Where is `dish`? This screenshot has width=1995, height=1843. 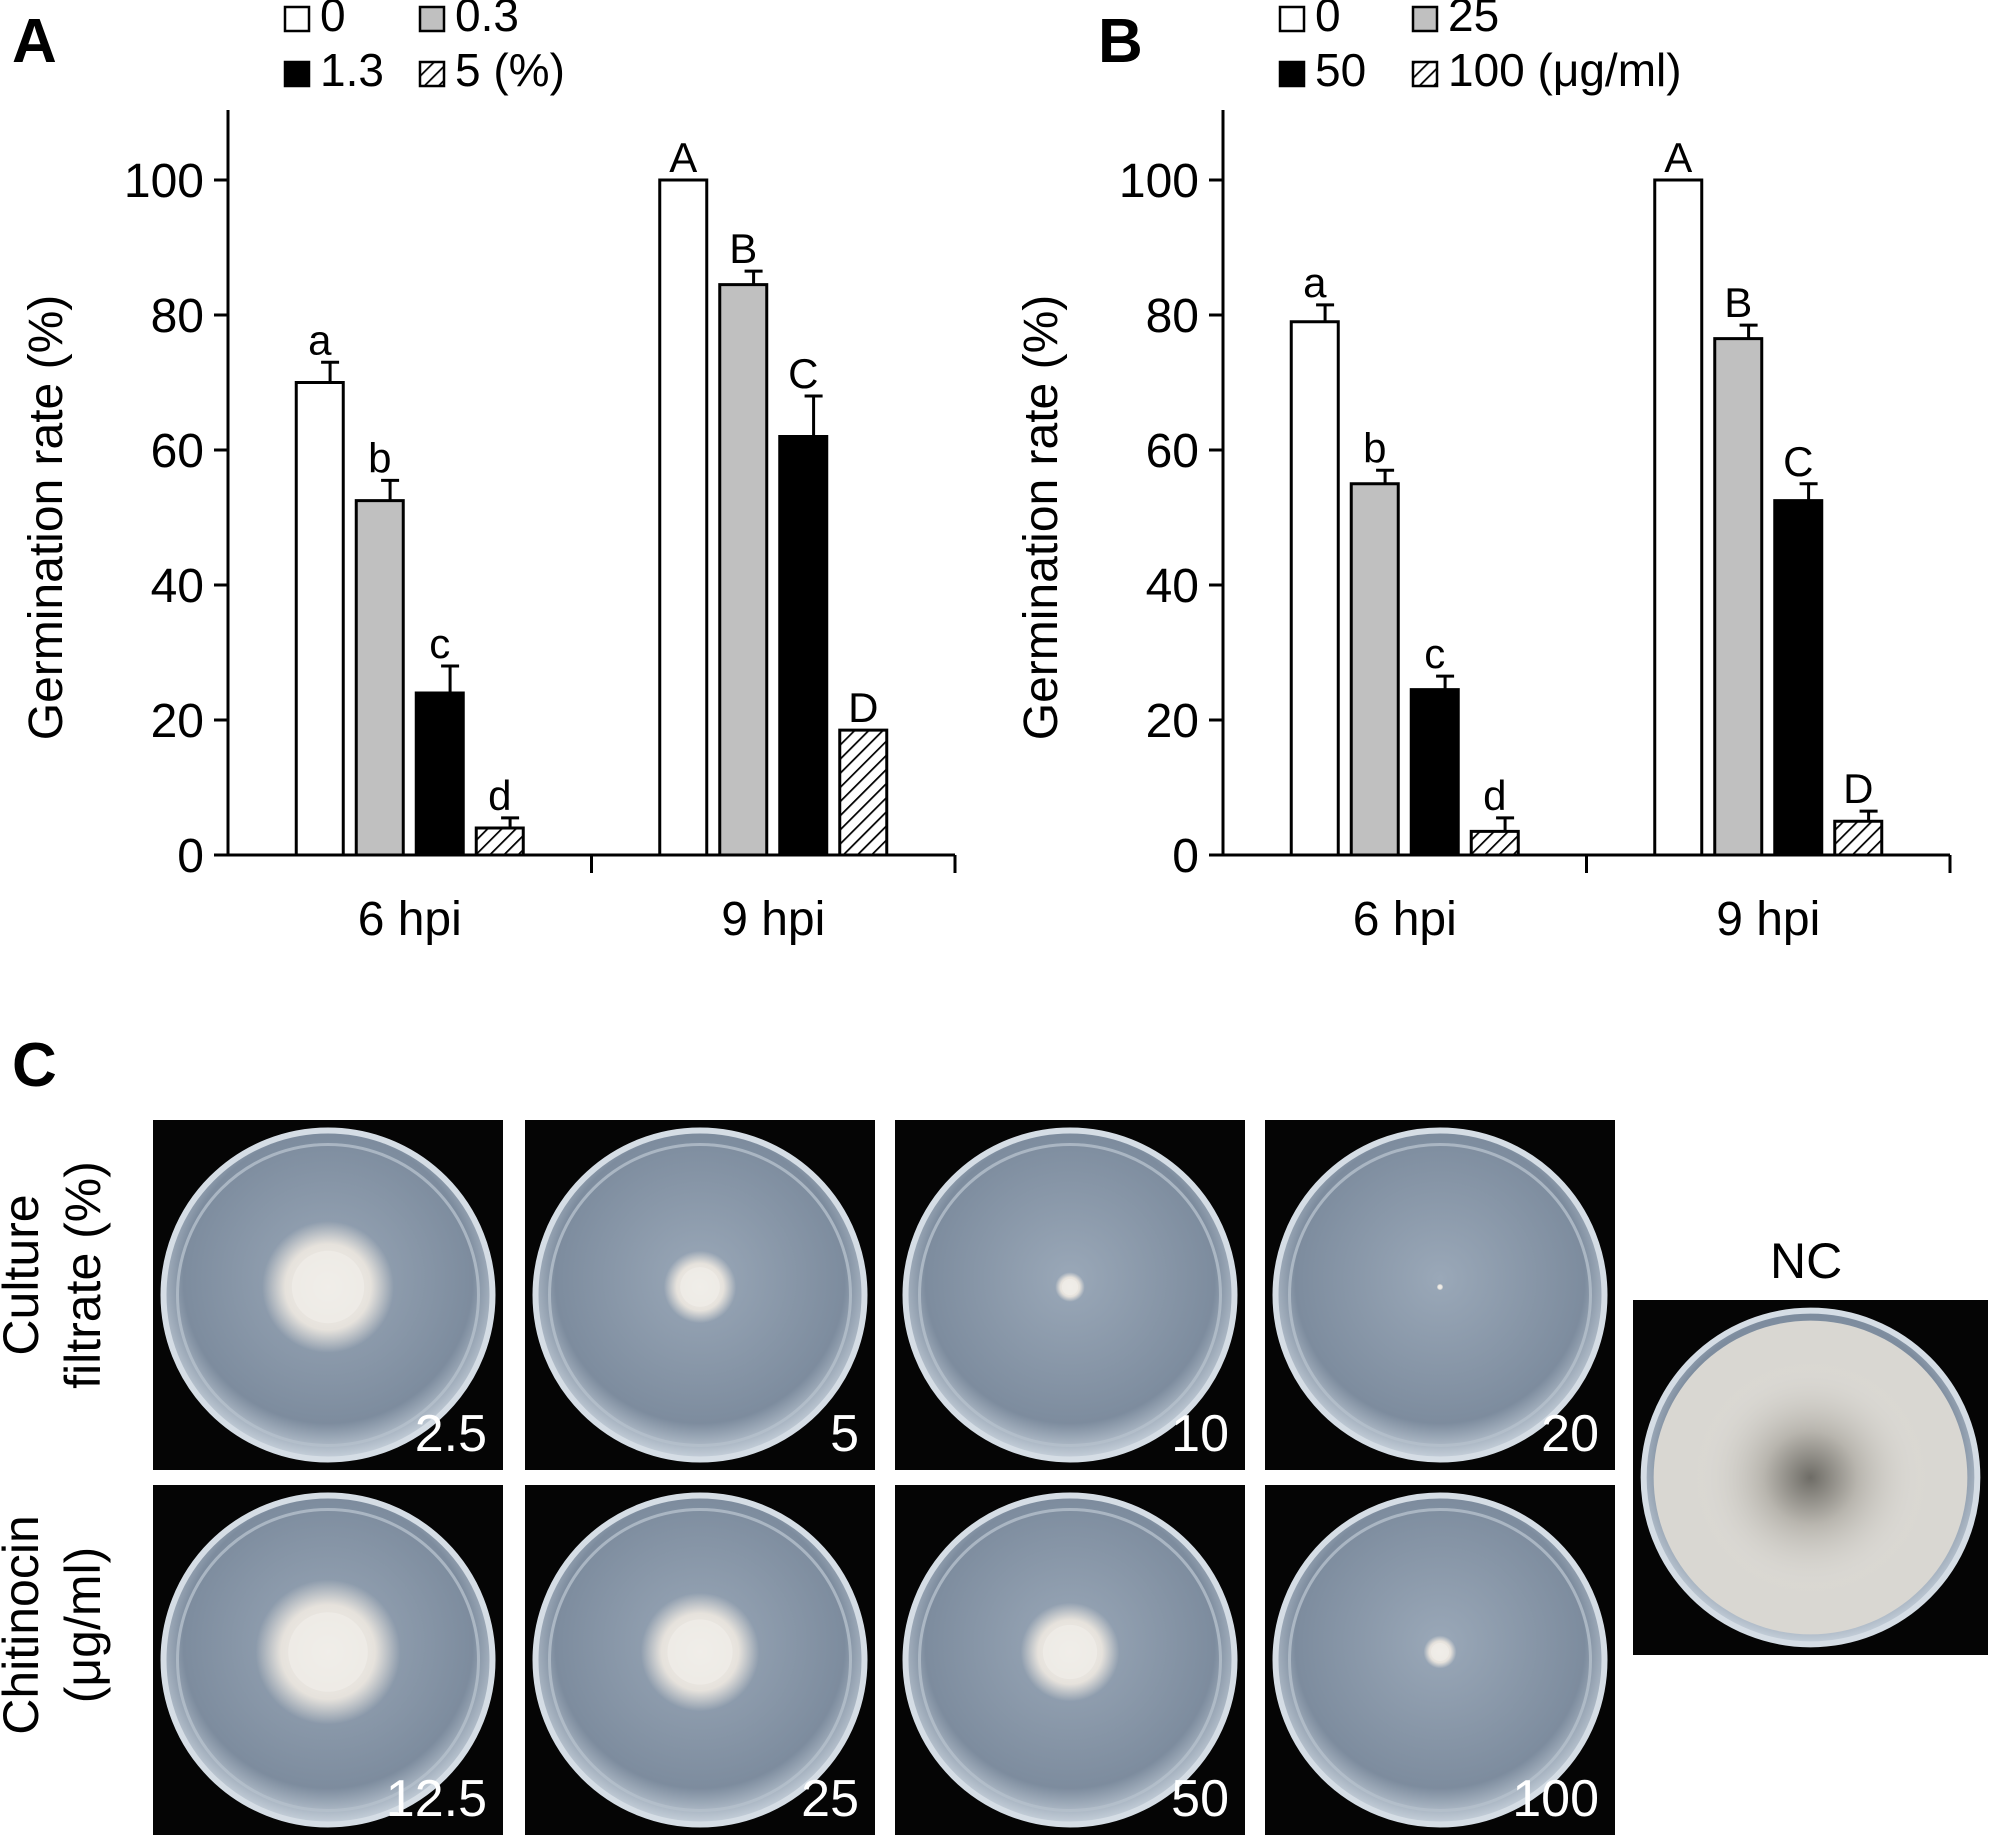 dish is located at coordinates (1440, 1295).